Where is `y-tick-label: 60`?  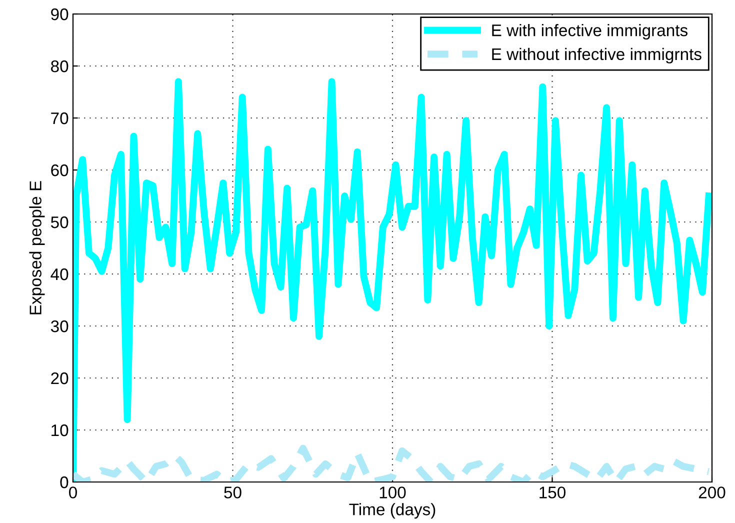
y-tick-label: 60 is located at coordinates (59, 170).